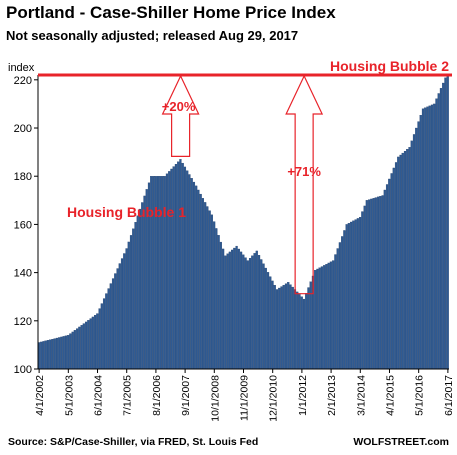 This screenshot has height=455, width=457. I want to click on y-tick-label: 200, so click(23, 129).